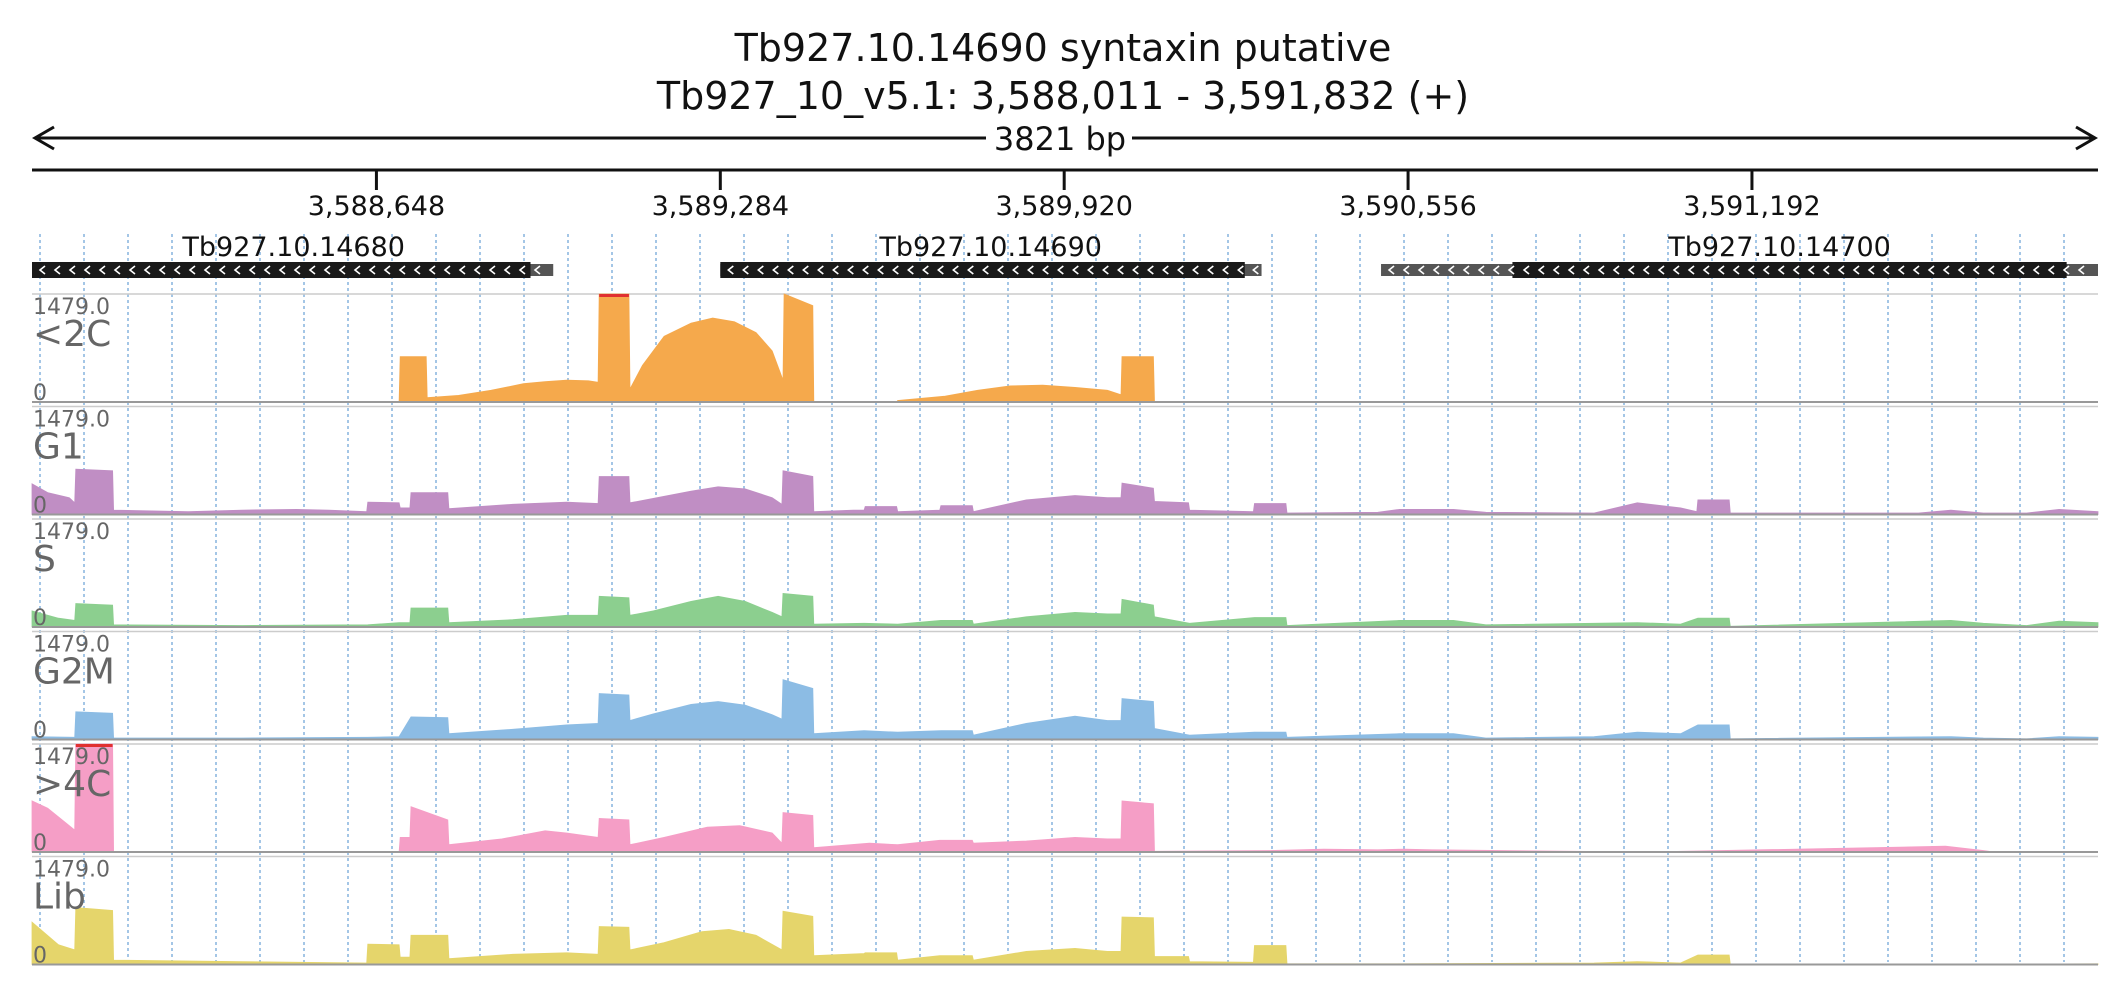  Describe the element at coordinates (1064, 798) in the screenshot. I see `track-4-area` at that location.